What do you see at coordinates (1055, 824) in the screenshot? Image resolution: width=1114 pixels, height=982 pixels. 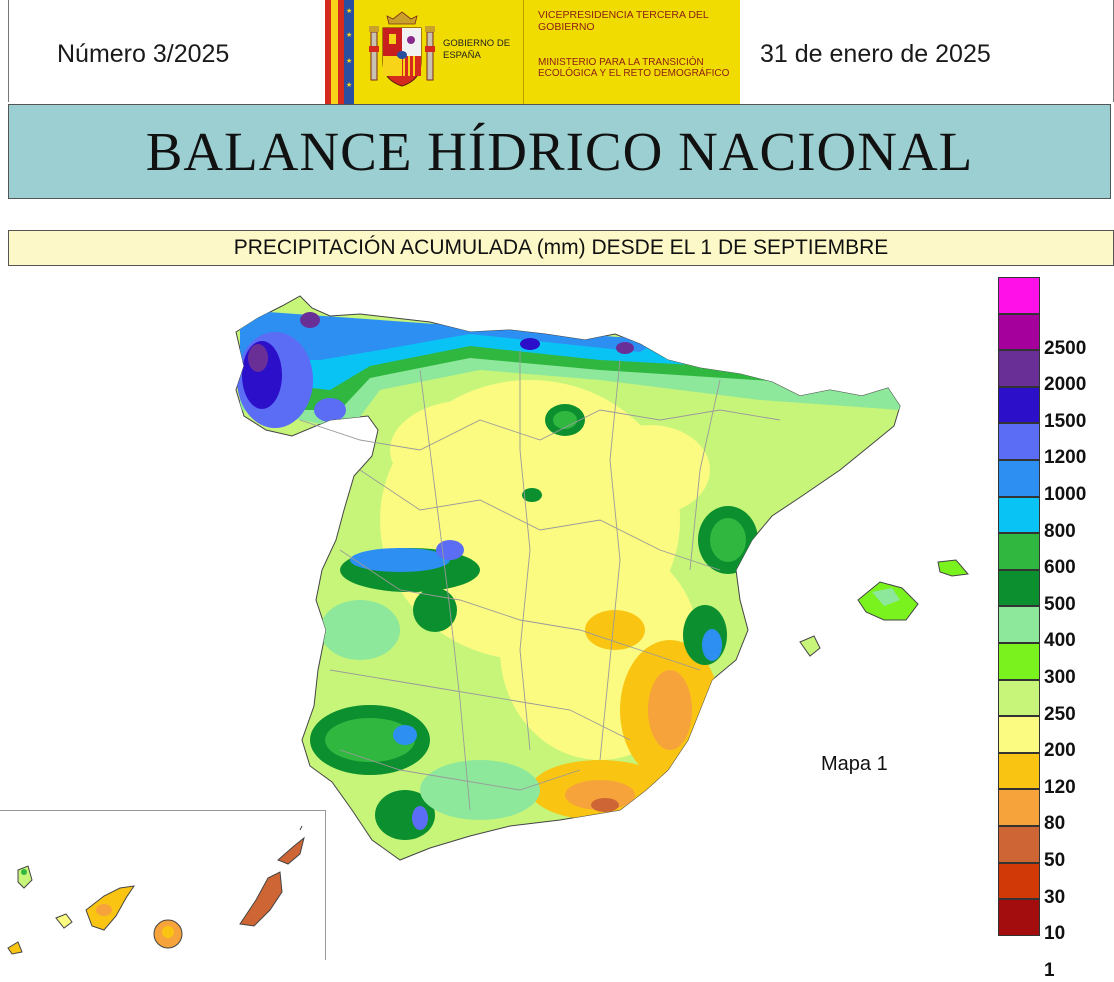 I see `legend-label: 80` at bounding box center [1055, 824].